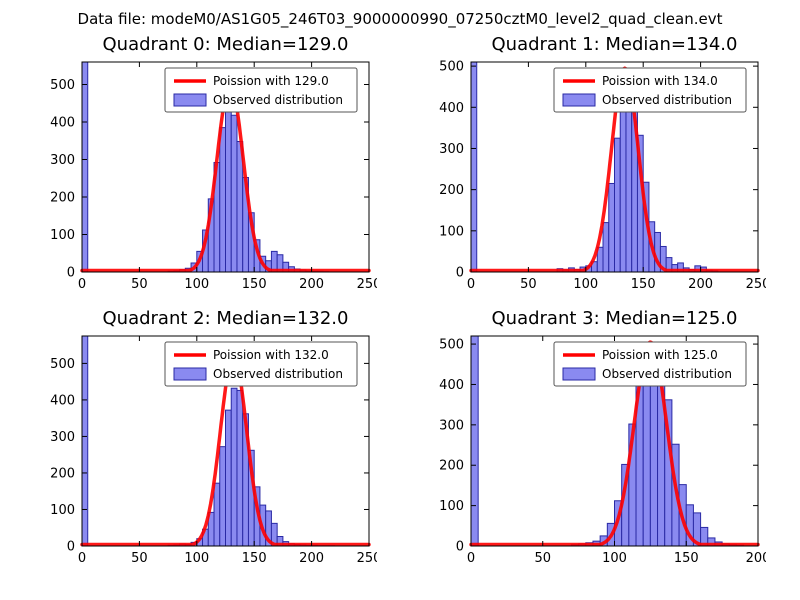 Image resolution: width=800 pixels, height=600 pixels. What do you see at coordinates (225, 44) in the screenshot?
I see `subplot-title-quadrant-0: Quadrant 0: Median=129.0` at bounding box center [225, 44].